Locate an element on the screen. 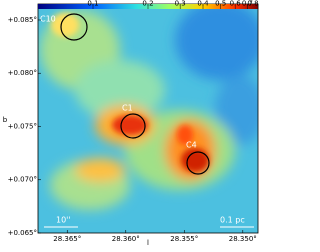 The height and width of the screenshot is (252, 320). annotation: C4 is located at coordinates (191, 145).